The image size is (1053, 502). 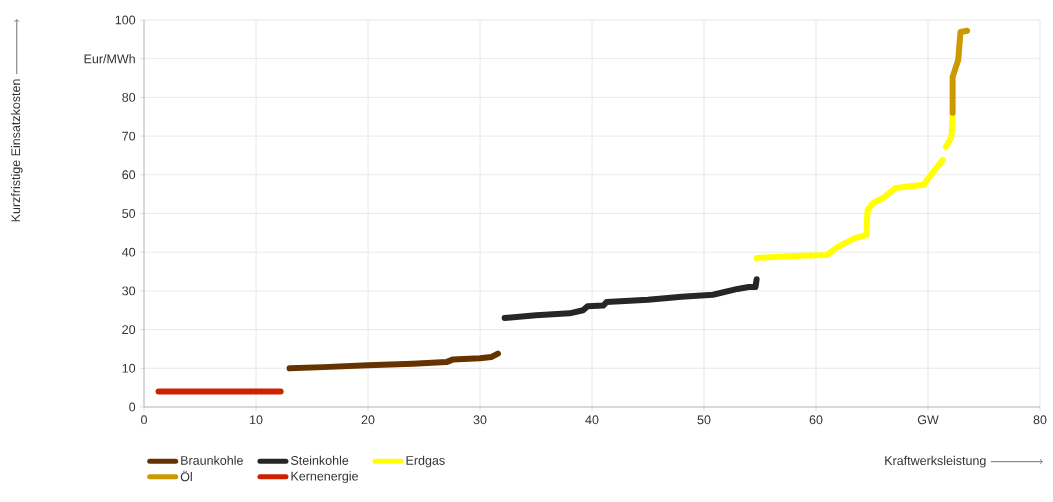 What do you see at coordinates (816, 420) in the screenshot?
I see `x-tick-label: 60` at bounding box center [816, 420].